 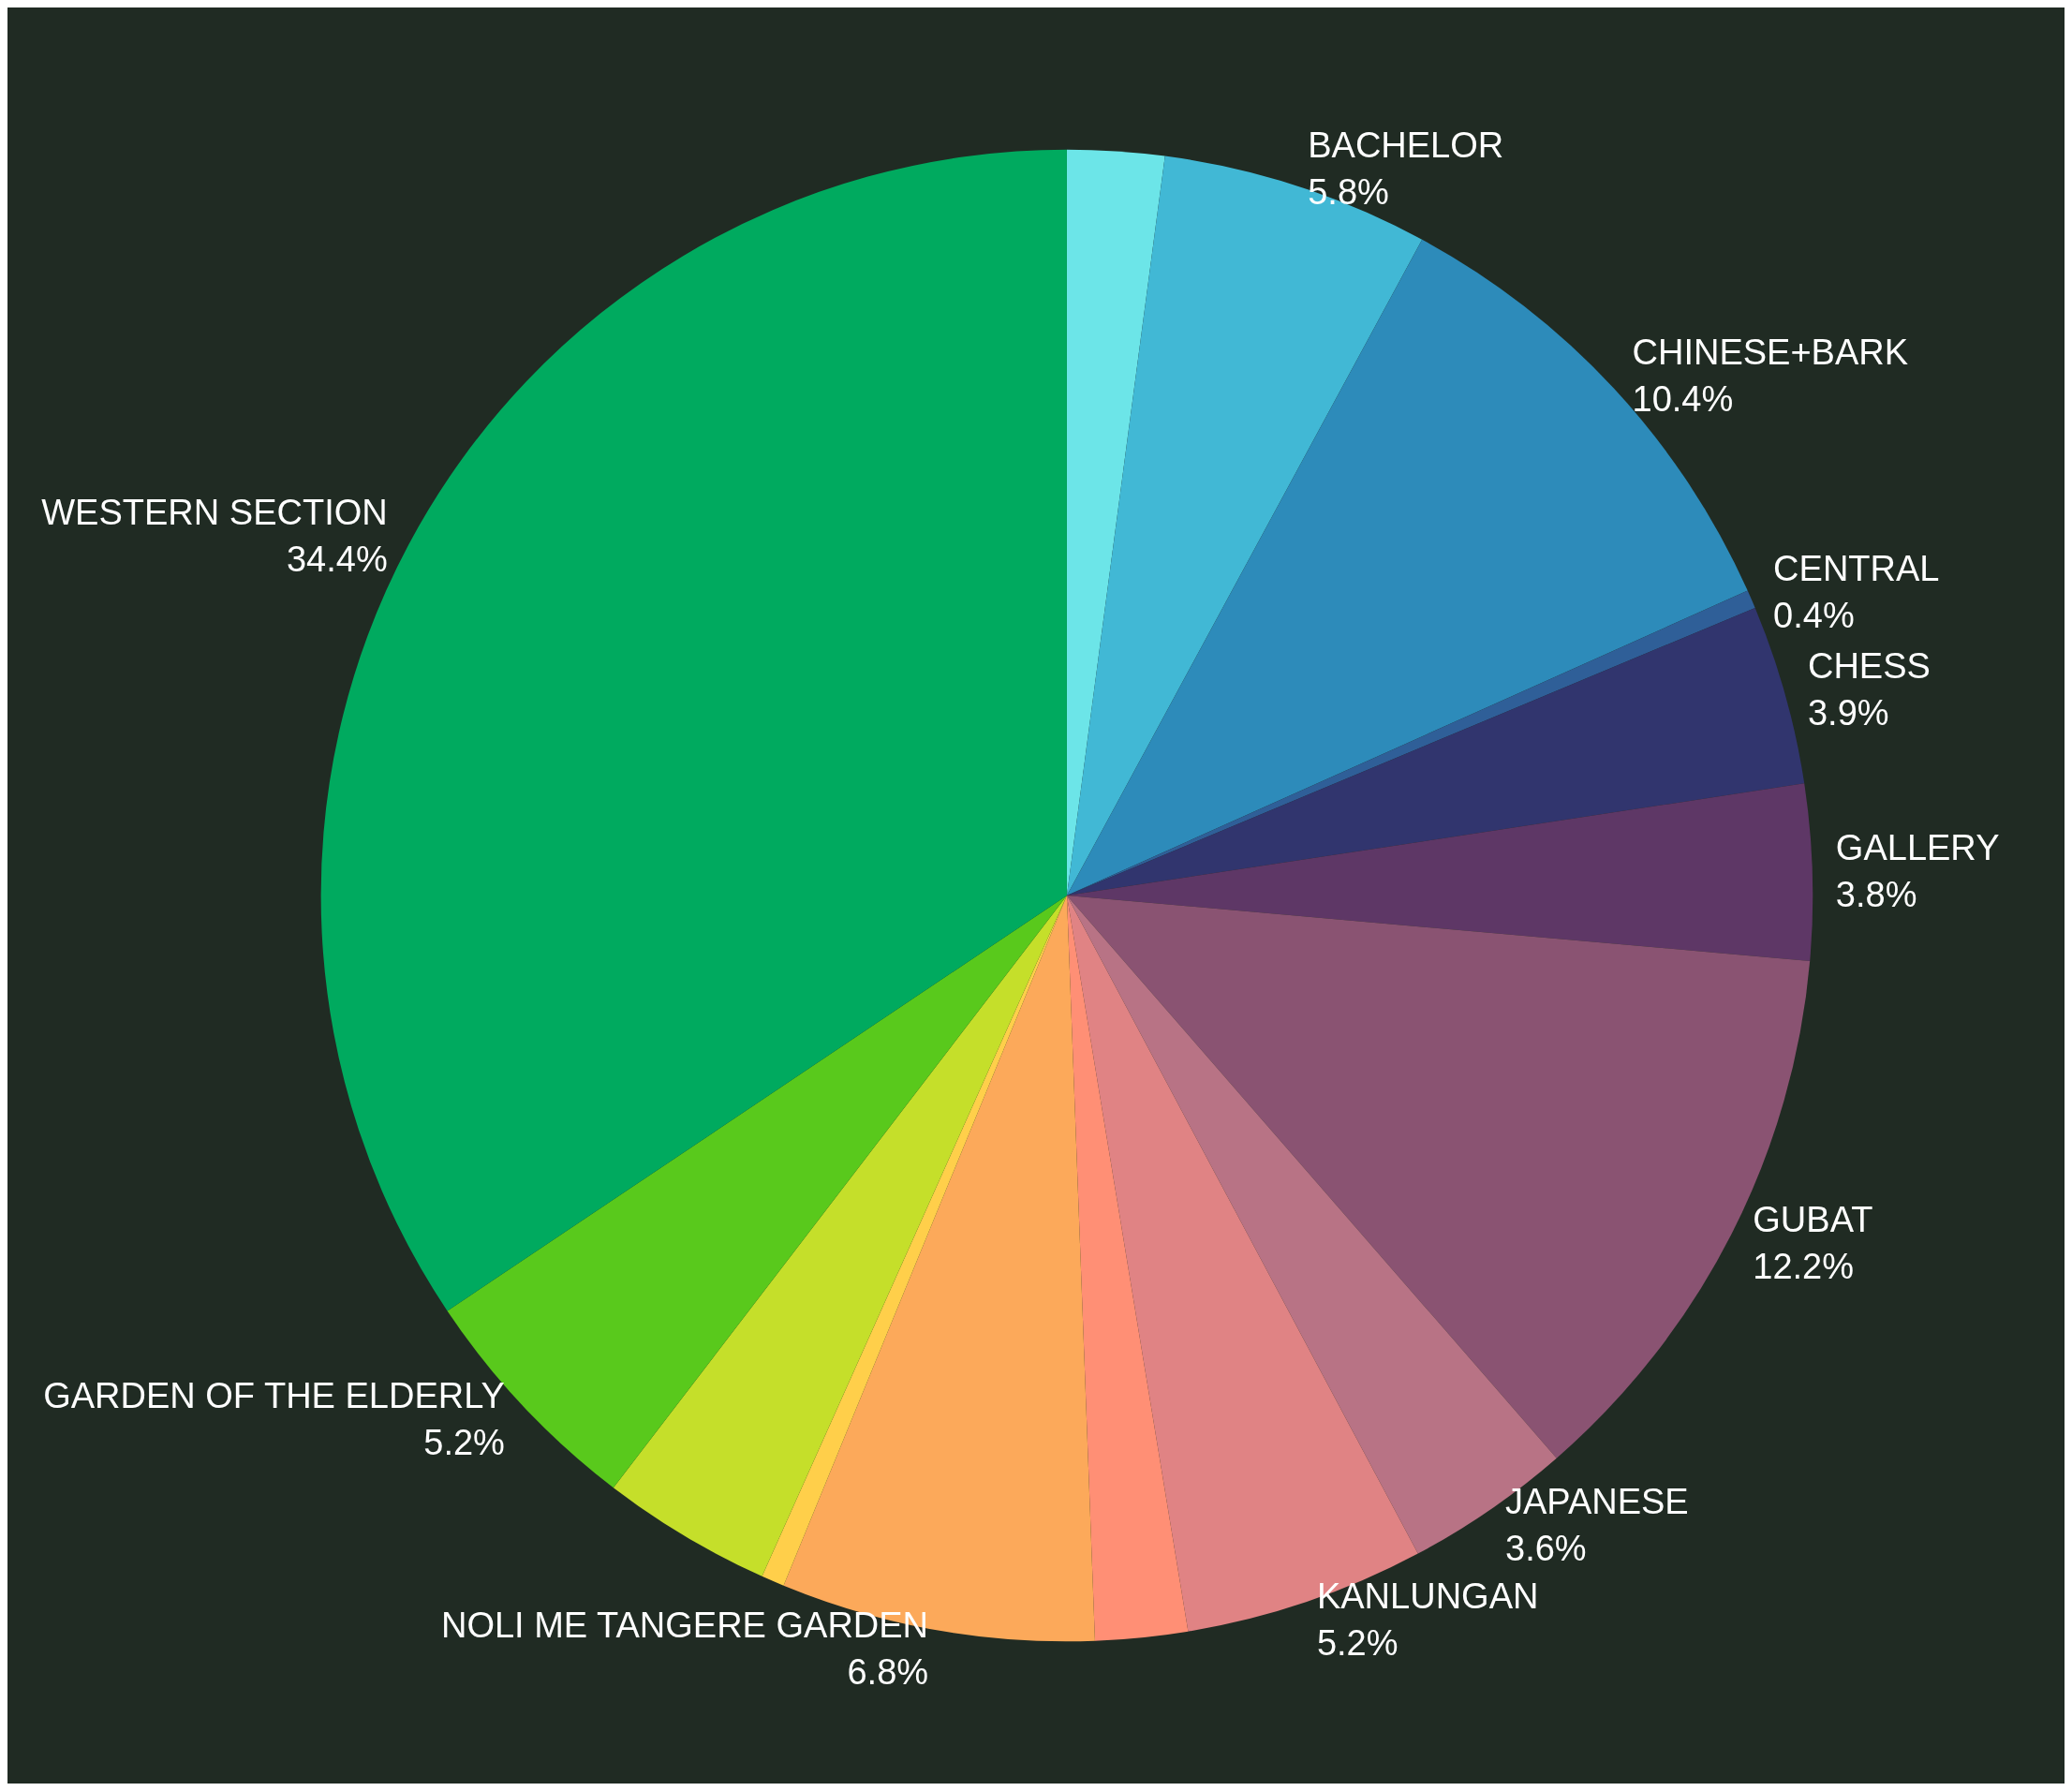 What do you see at coordinates (1869, 665) in the screenshot?
I see `slice-label: CHESS` at bounding box center [1869, 665].